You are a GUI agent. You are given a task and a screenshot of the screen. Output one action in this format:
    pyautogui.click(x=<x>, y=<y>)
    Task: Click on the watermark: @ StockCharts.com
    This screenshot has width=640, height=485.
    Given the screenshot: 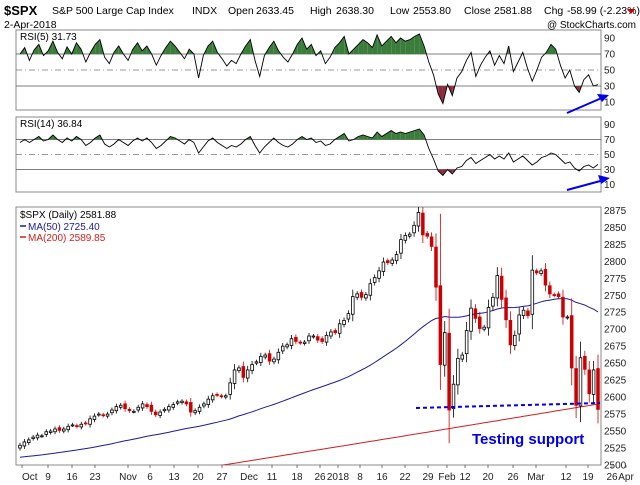 What is the action you would take?
    pyautogui.click(x=591, y=25)
    